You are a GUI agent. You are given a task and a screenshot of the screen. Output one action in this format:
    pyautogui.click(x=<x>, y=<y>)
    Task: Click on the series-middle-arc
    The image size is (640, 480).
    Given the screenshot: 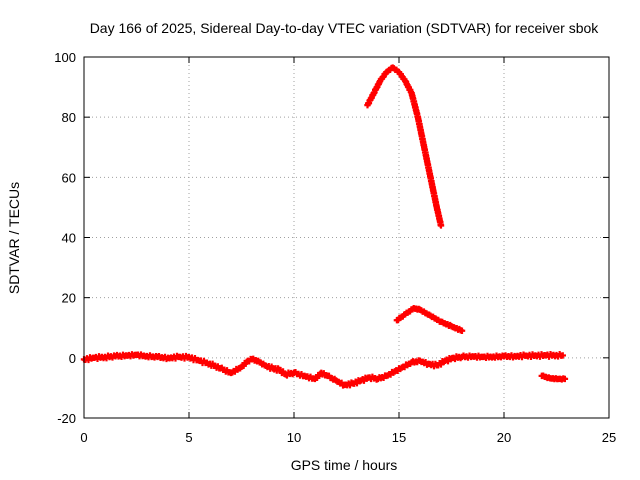 What is the action you would take?
    pyautogui.click(x=429, y=319)
    